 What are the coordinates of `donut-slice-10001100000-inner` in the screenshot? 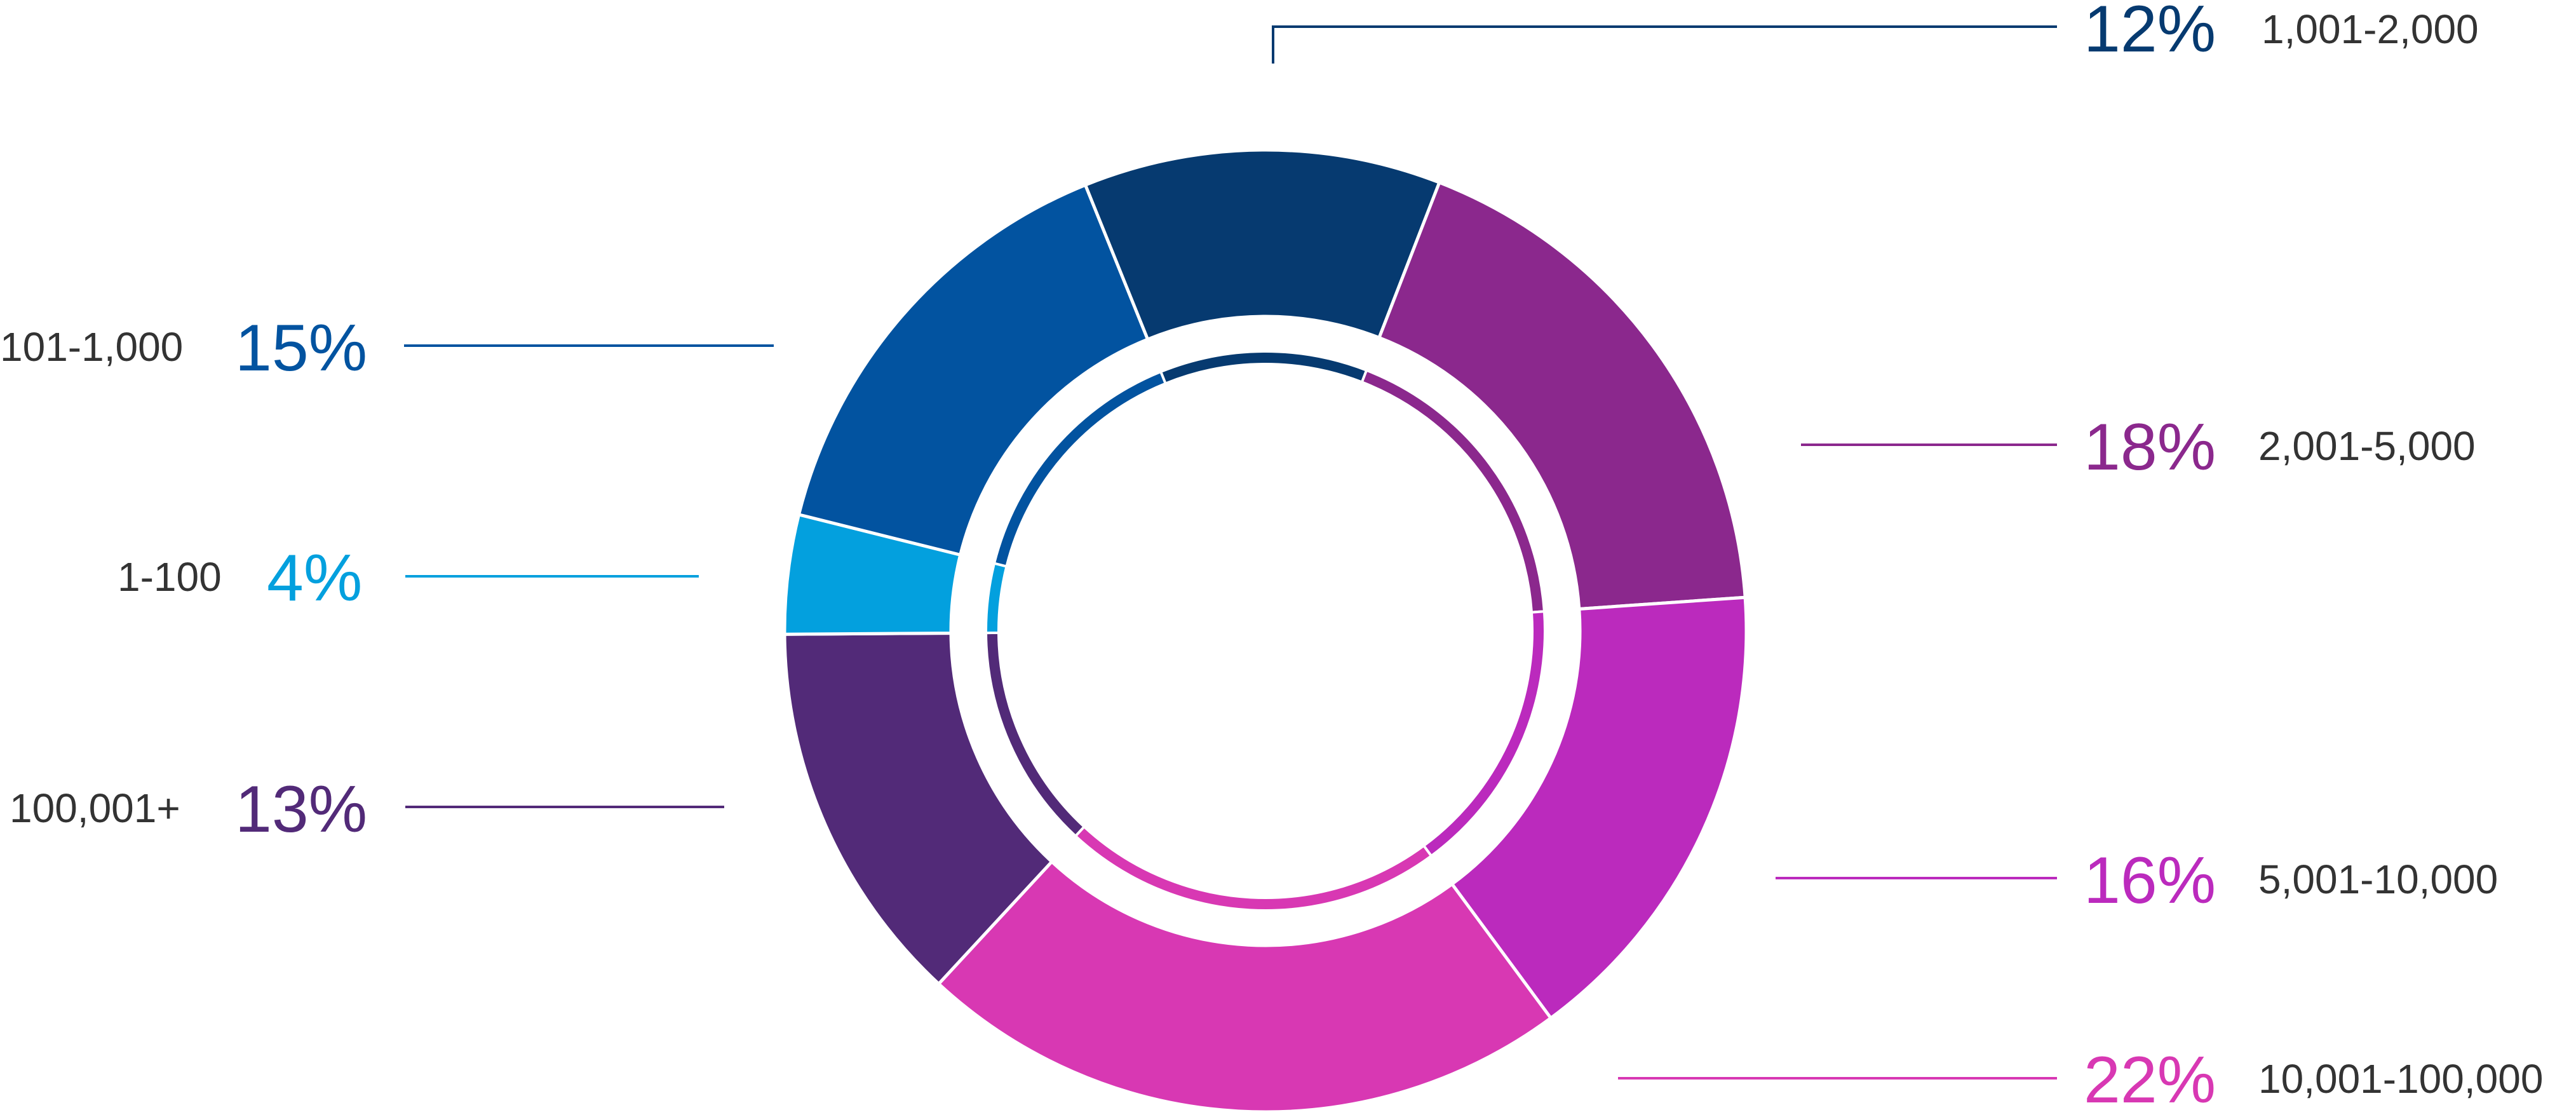 It's located at (1253, 868).